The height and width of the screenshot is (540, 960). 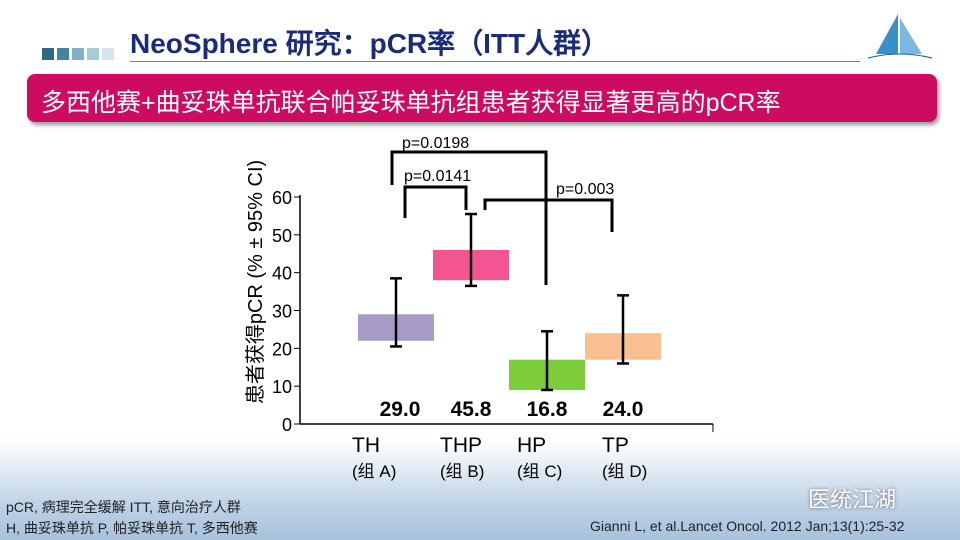 What do you see at coordinates (374, 471) in the screenshot?
I see `group-label: (组 A)` at bounding box center [374, 471].